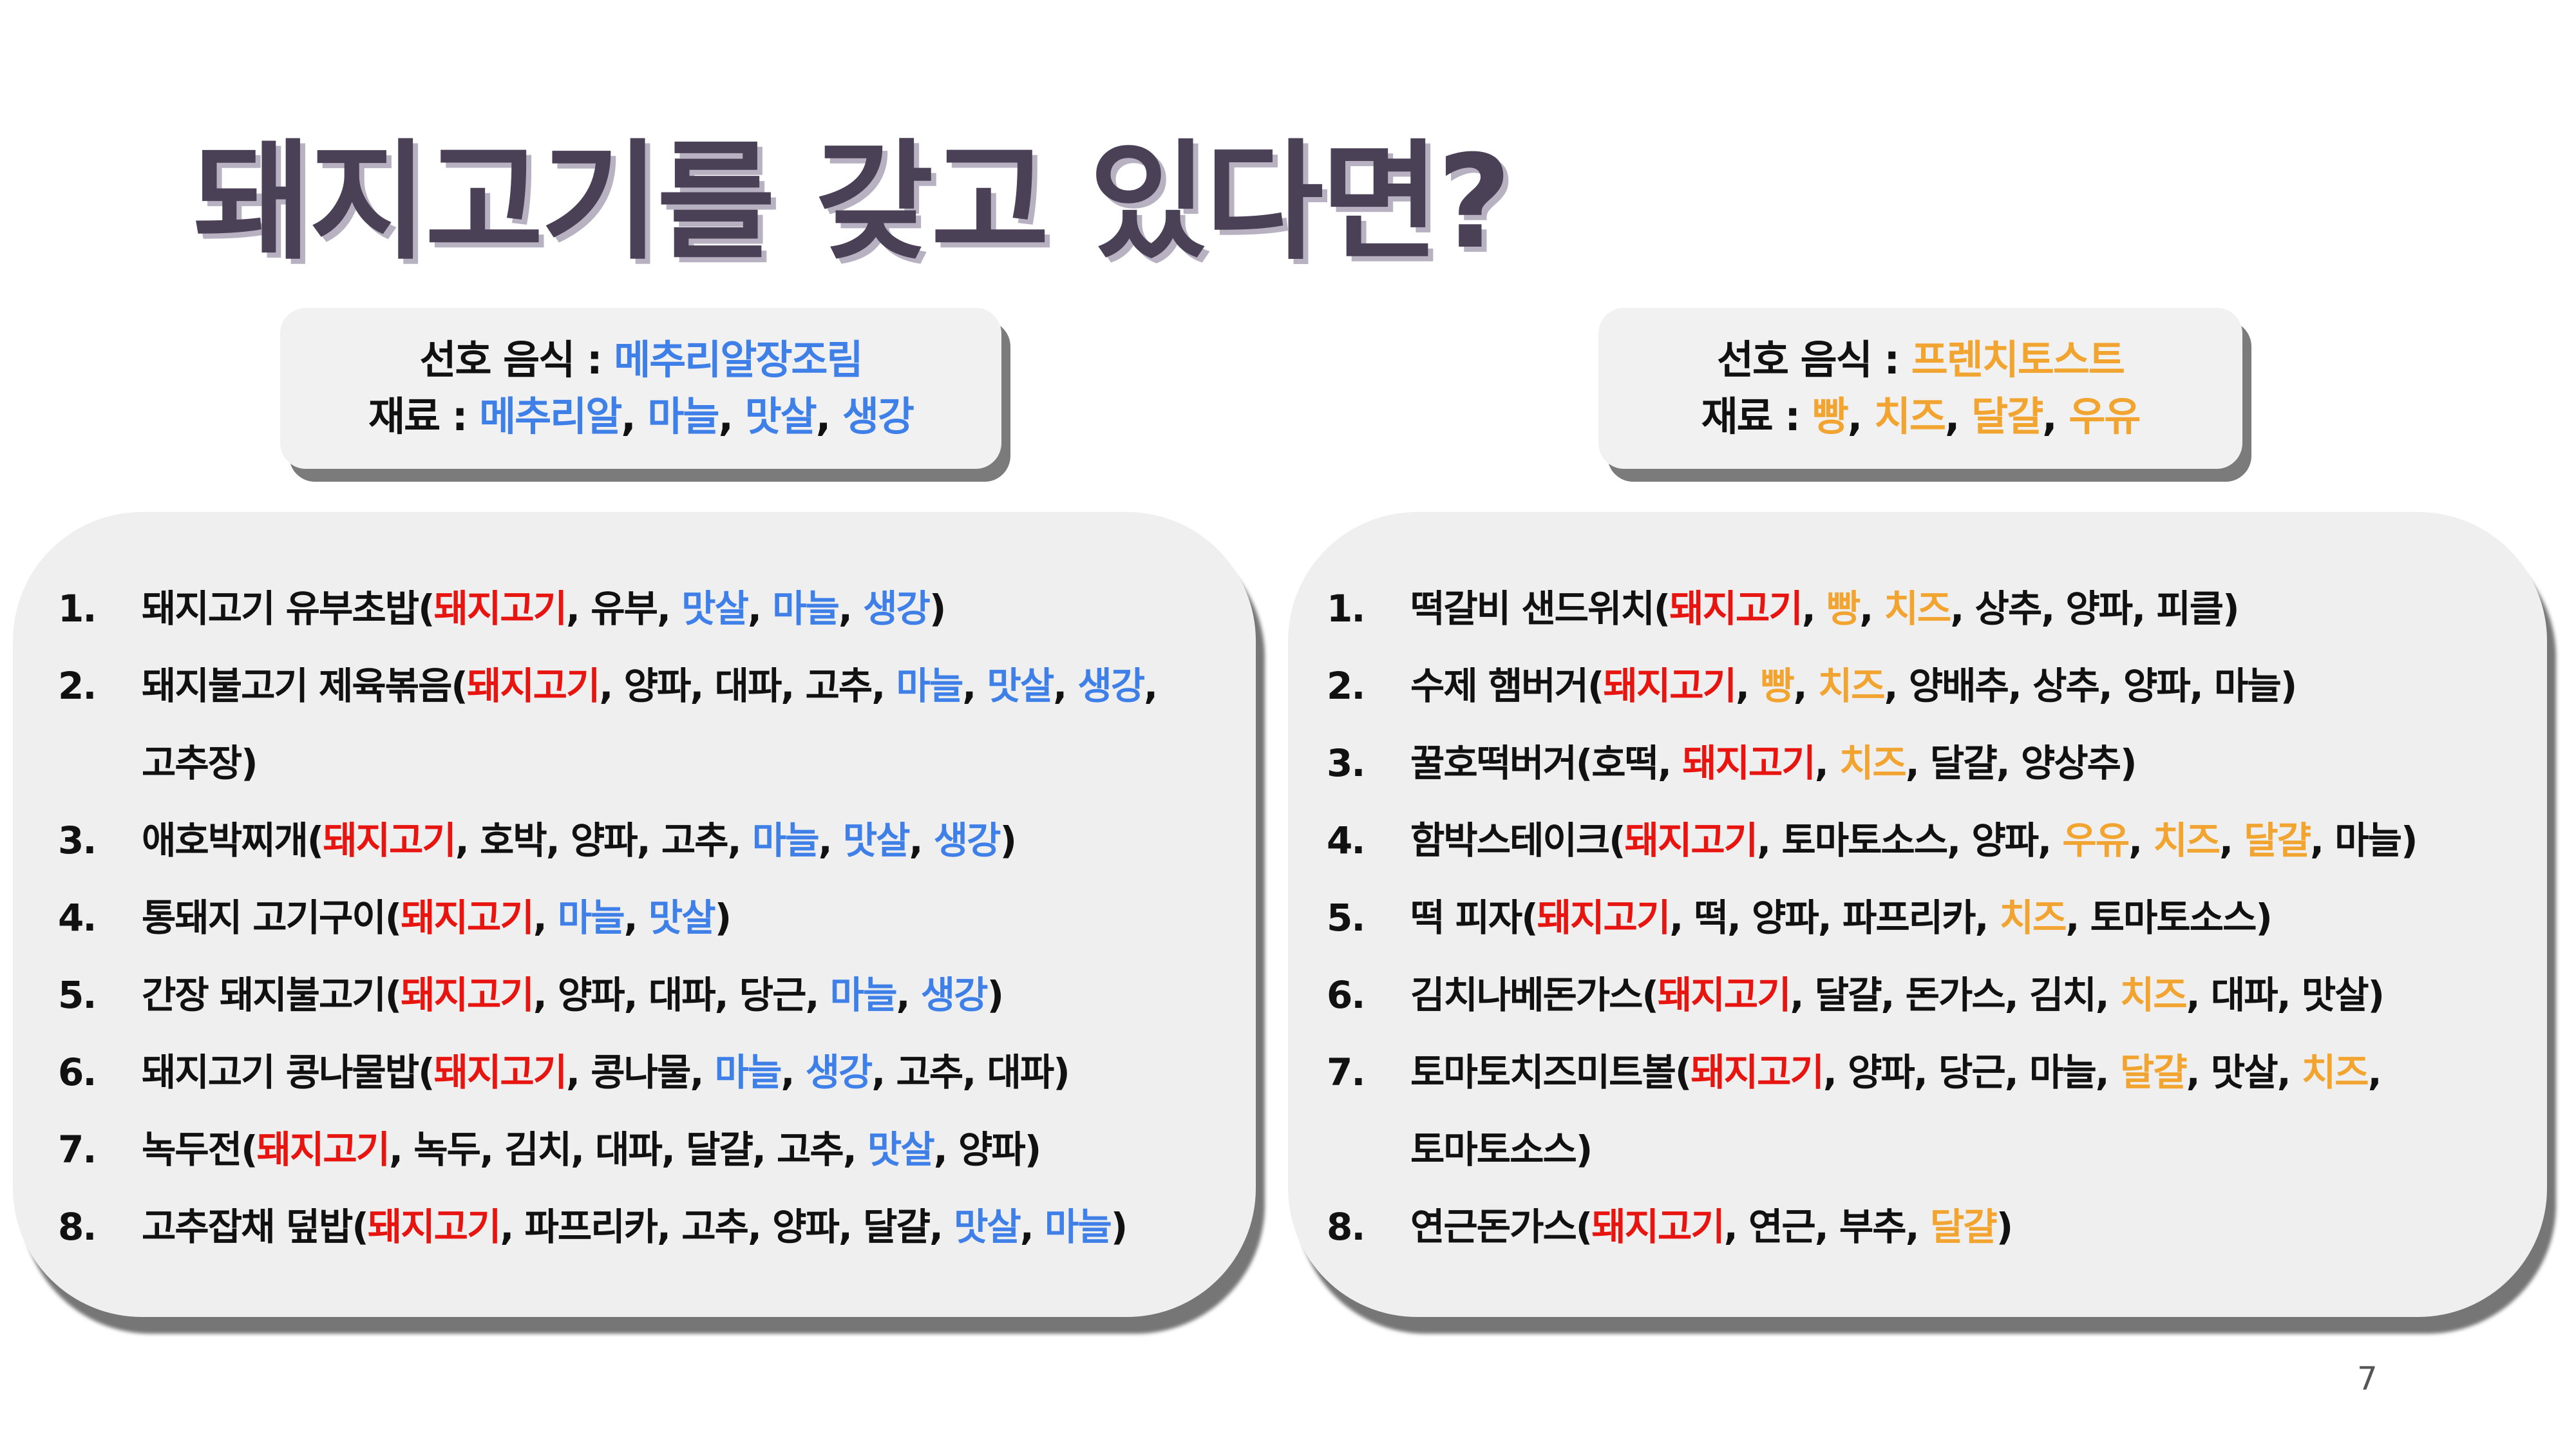 The width and height of the screenshot is (2576, 1449). I want to click on list-item-text: 꿀호떡버거(호떡, 돼지고기, 치즈, 달걀, 양상추), so click(1773, 763).